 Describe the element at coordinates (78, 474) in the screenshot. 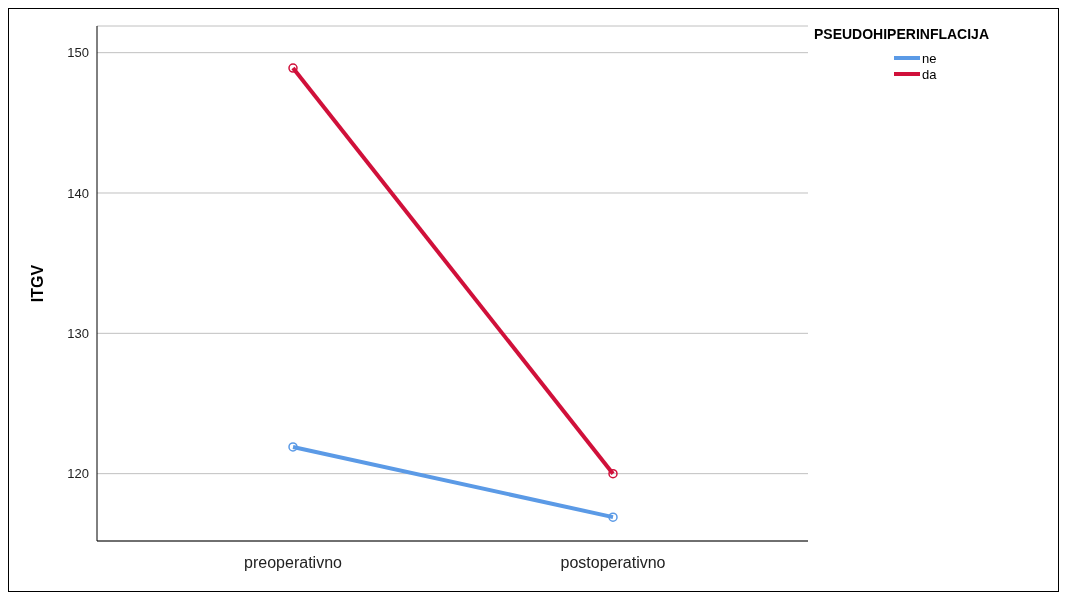

I see `y-tick-label: 120` at that location.